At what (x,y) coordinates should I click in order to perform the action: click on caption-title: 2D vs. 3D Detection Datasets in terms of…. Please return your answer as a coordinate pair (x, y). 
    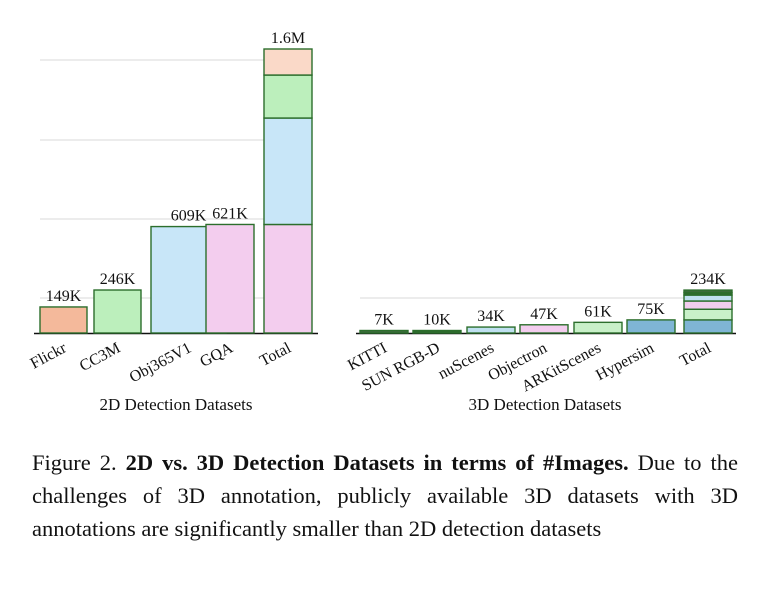
    Looking at the image, I should click on (377, 462).